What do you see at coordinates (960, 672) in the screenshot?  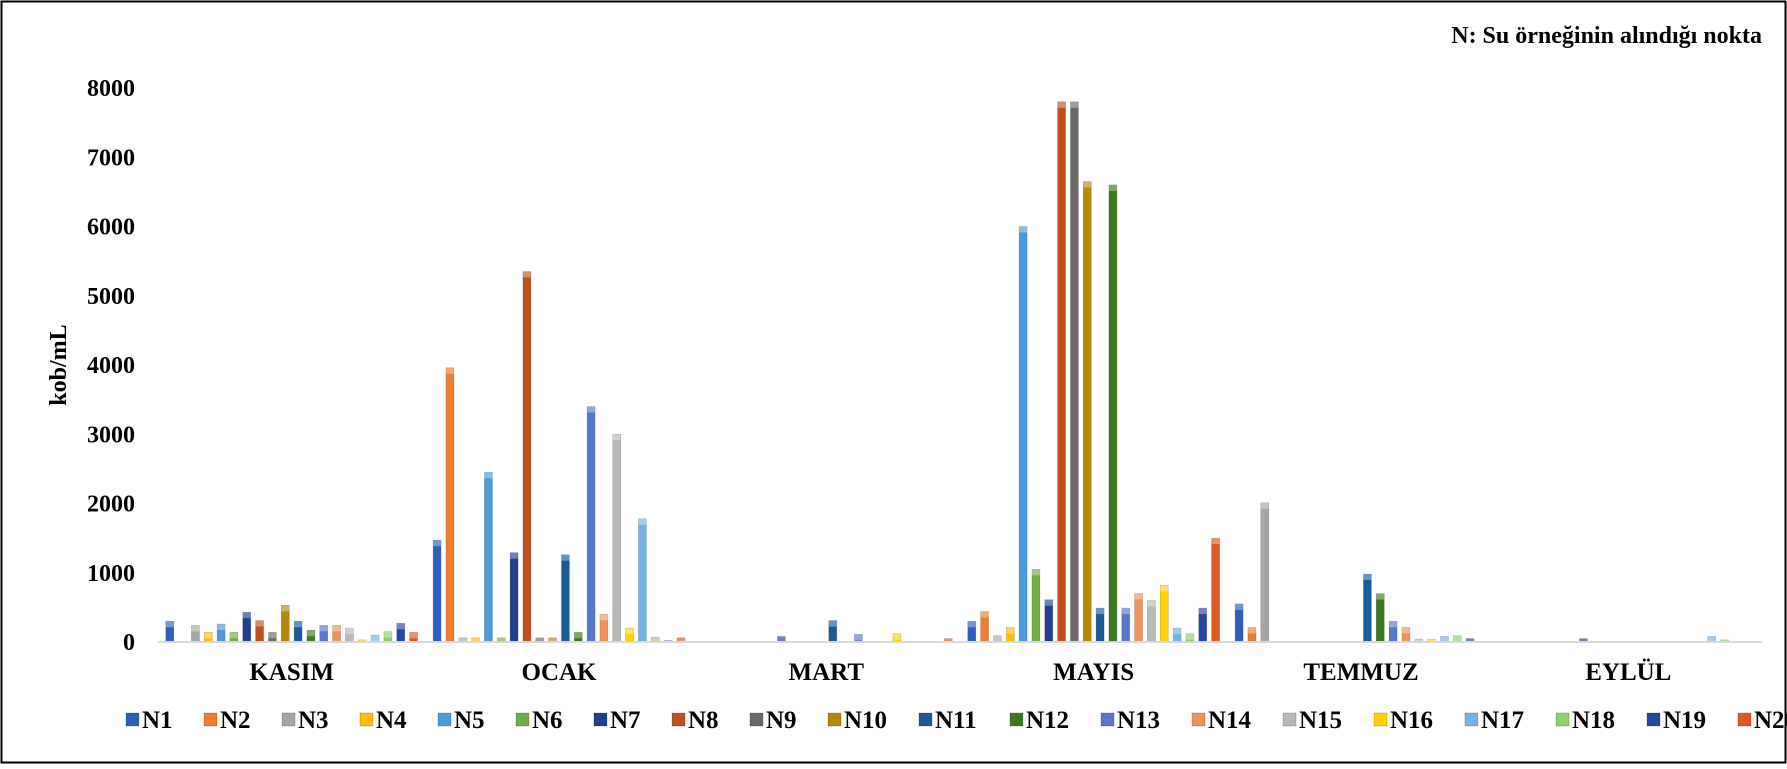 I see `x-axis-category-labels: KASIM OCAK MART MAYIS TEMMUZ EYLÜL` at bounding box center [960, 672].